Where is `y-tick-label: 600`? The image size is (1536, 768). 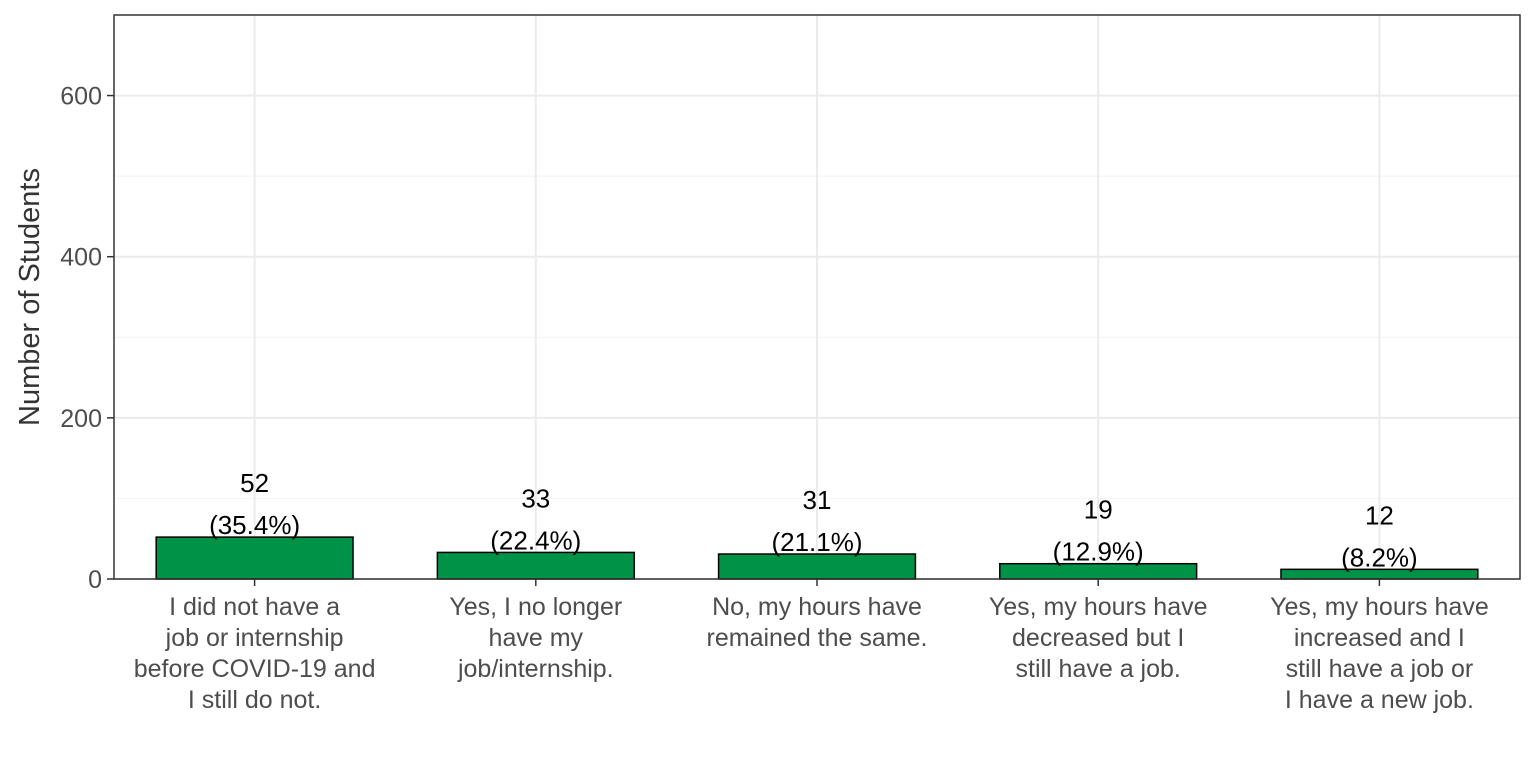
y-tick-label: 600 is located at coordinates (81, 97).